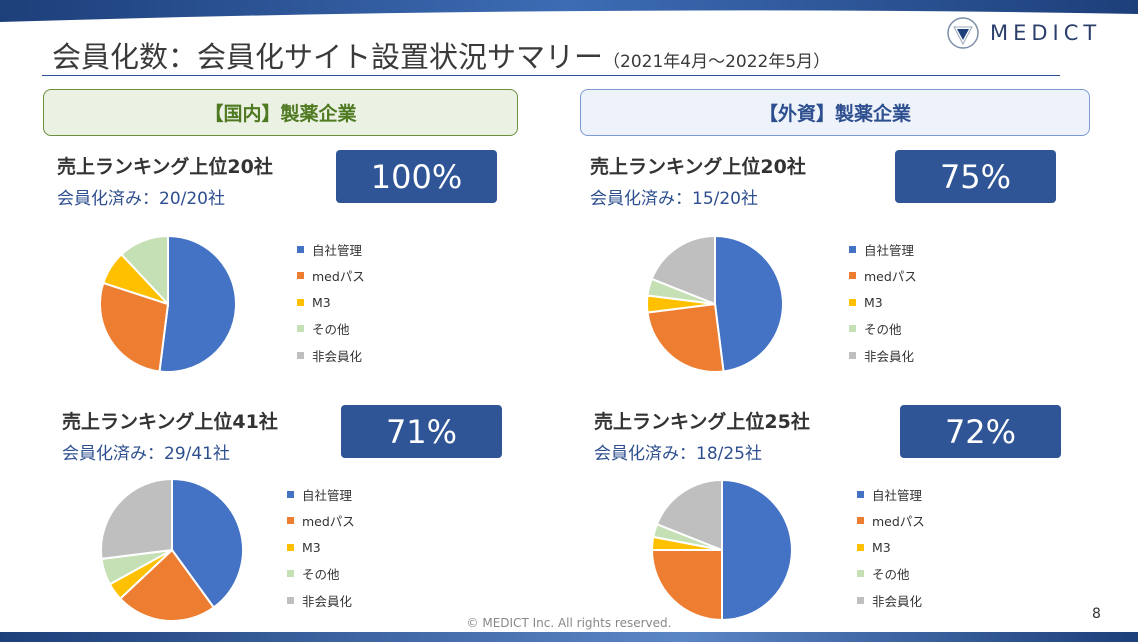 The image size is (1138, 642). What do you see at coordinates (569, 623) in the screenshot?
I see `copyright: © MEDICT Inc. All rights reserved.` at bounding box center [569, 623].